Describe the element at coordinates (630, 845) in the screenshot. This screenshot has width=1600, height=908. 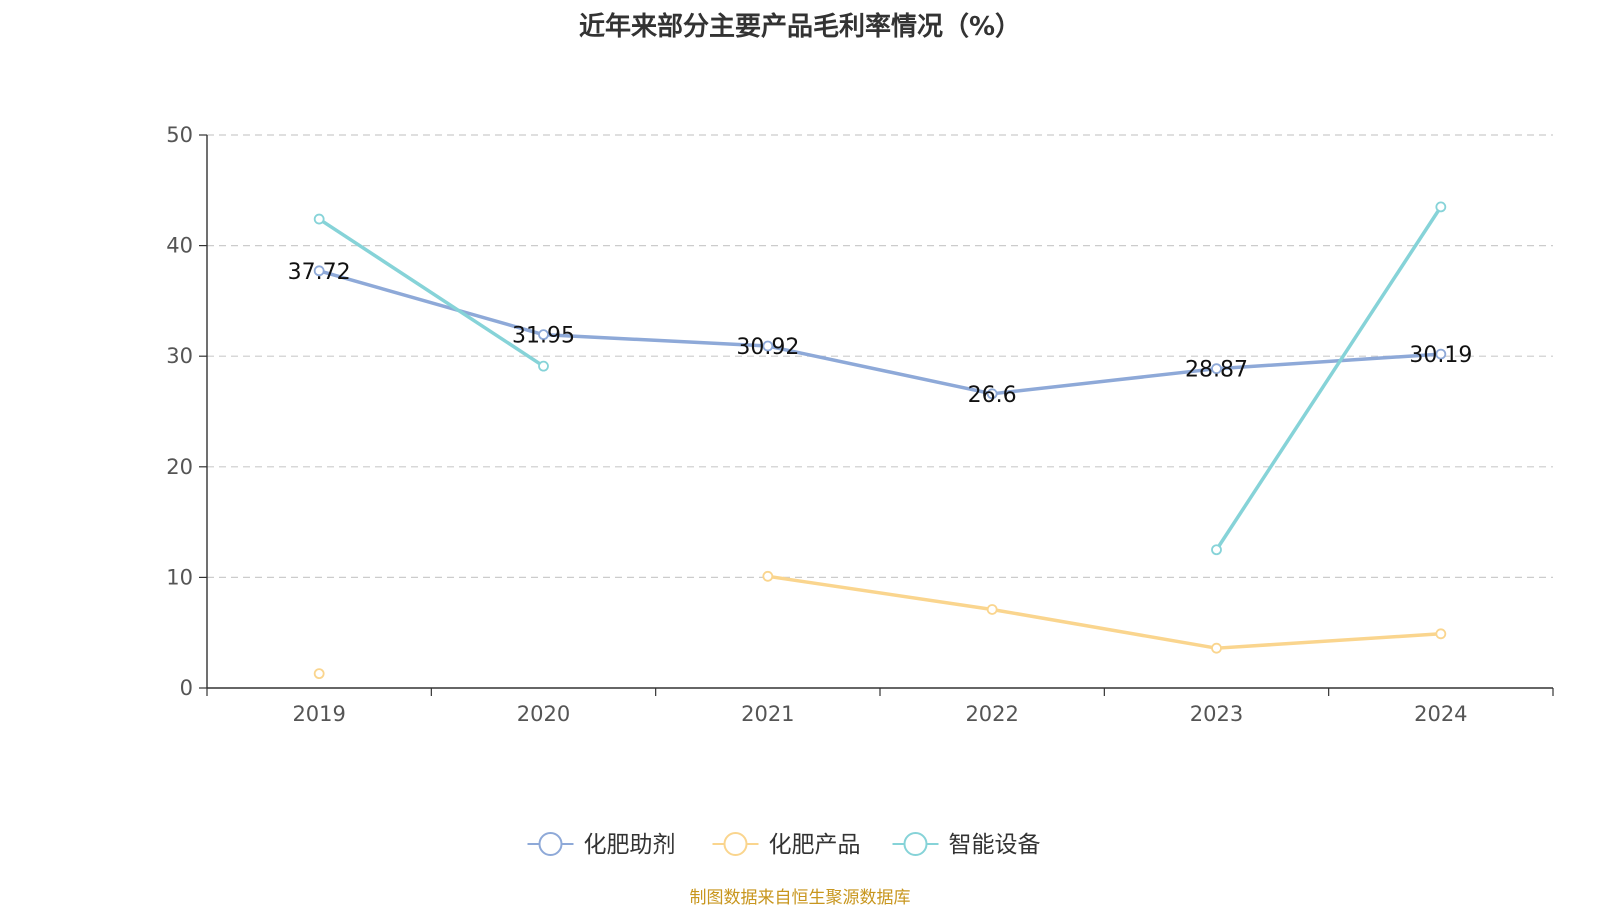
I see `legend-label: 化肥助剂` at that location.